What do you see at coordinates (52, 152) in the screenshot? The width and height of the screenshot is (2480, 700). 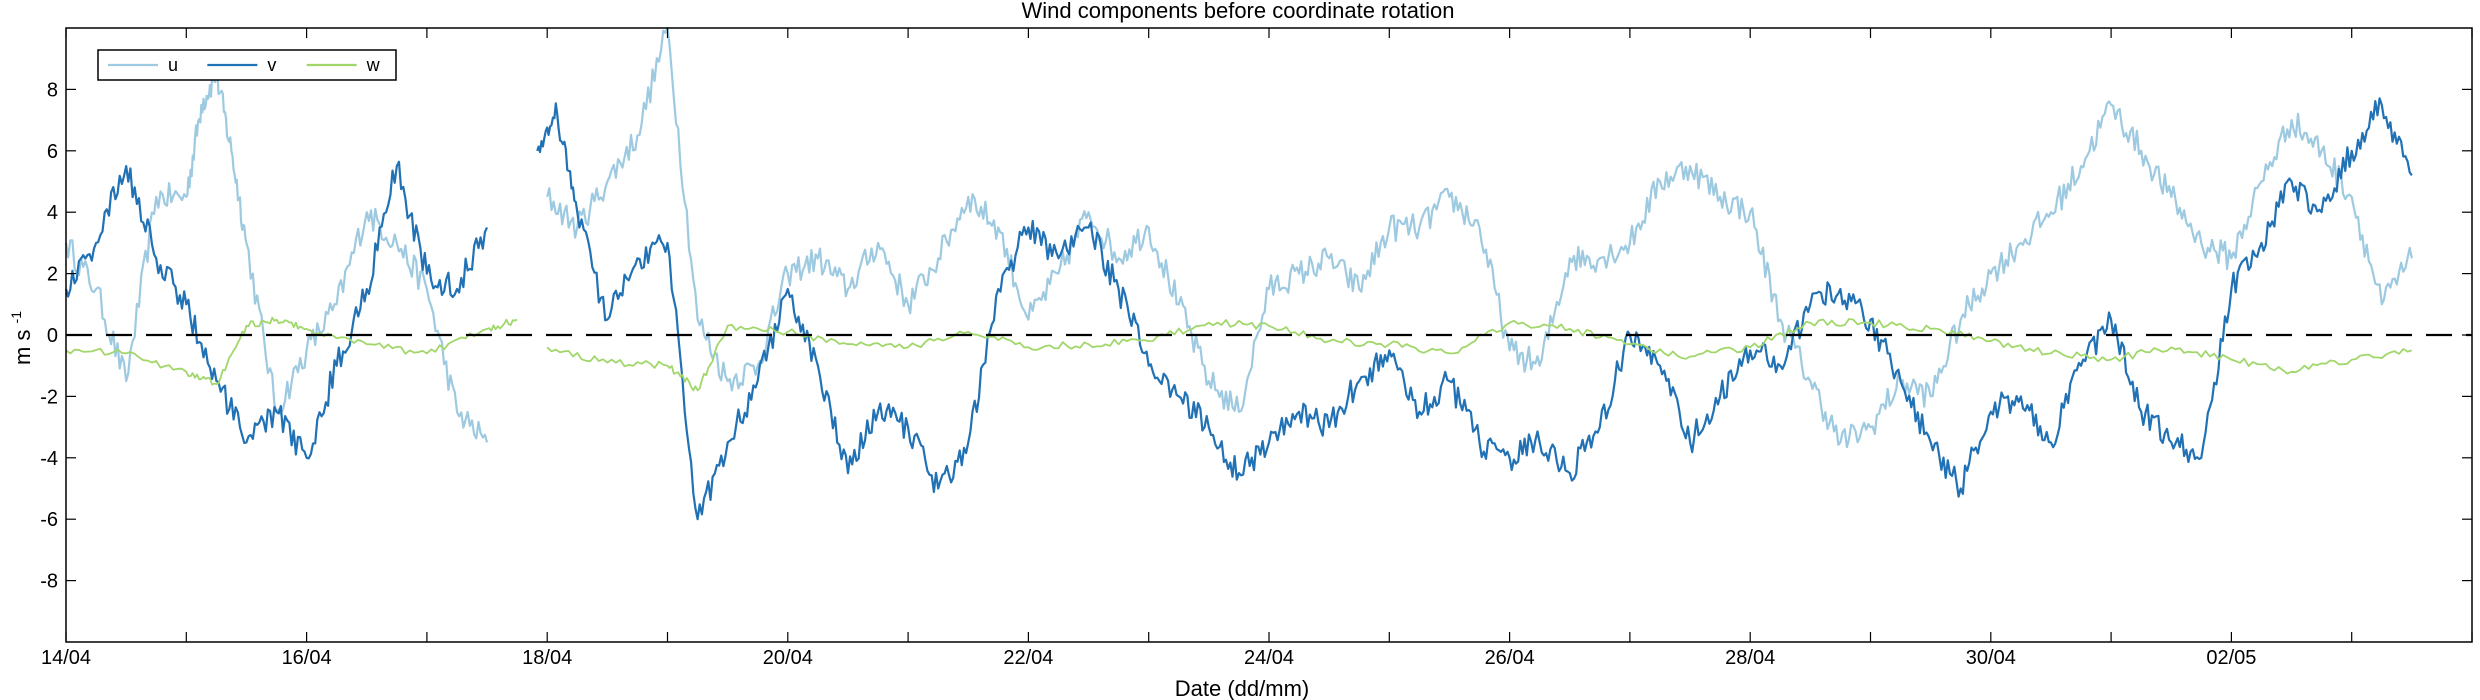 I see `y-tick-label: 6` at bounding box center [52, 152].